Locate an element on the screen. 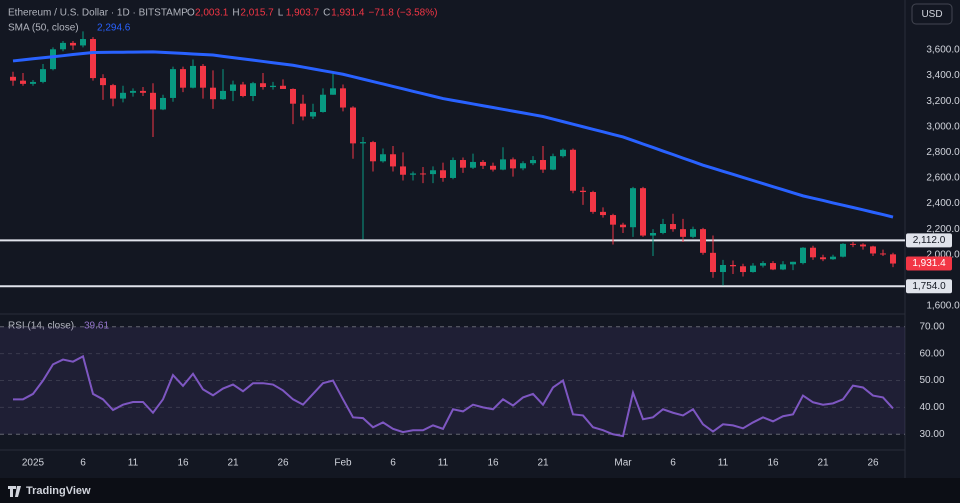 The width and height of the screenshot is (960, 503). ohlc-key: O is located at coordinates (191, 13).